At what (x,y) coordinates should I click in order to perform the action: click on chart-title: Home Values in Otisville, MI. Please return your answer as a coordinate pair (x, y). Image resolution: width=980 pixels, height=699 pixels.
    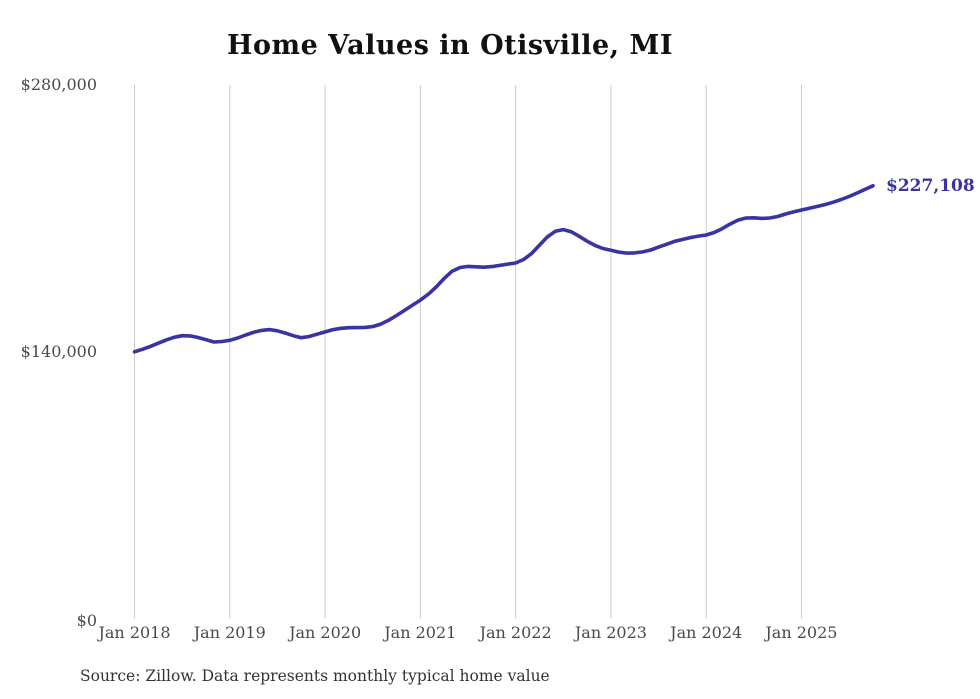
    Looking at the image, I should click on (450, 45).